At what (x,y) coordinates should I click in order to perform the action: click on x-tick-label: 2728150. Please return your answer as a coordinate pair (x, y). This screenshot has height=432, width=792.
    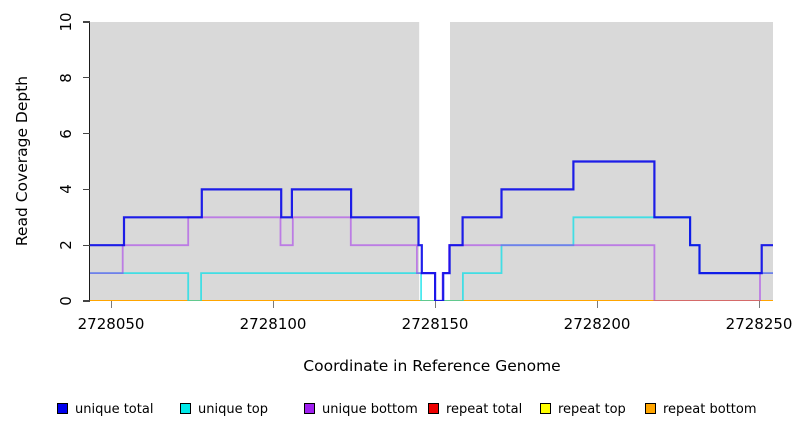
    Looking at the image, I should click on (435, 324).